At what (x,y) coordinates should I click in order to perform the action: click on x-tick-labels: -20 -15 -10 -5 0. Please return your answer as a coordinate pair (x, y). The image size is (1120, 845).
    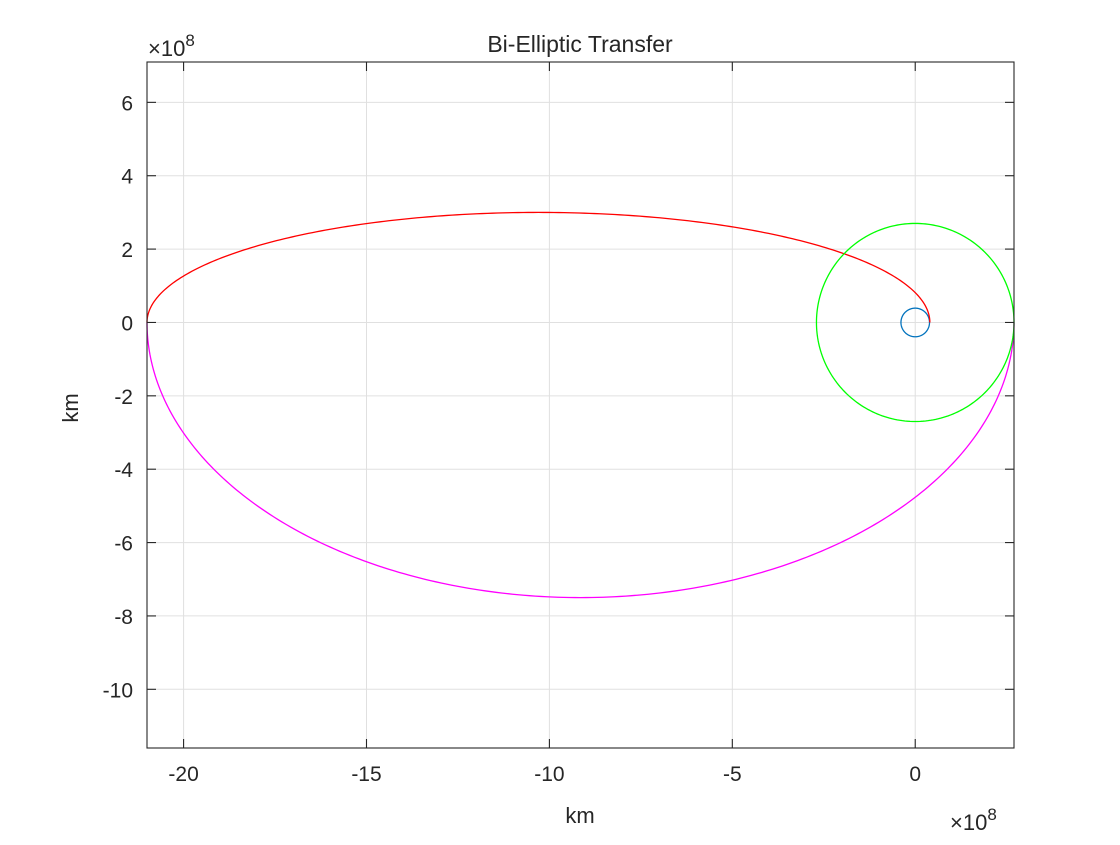
    Looking at the image, I should click on (544, 774).